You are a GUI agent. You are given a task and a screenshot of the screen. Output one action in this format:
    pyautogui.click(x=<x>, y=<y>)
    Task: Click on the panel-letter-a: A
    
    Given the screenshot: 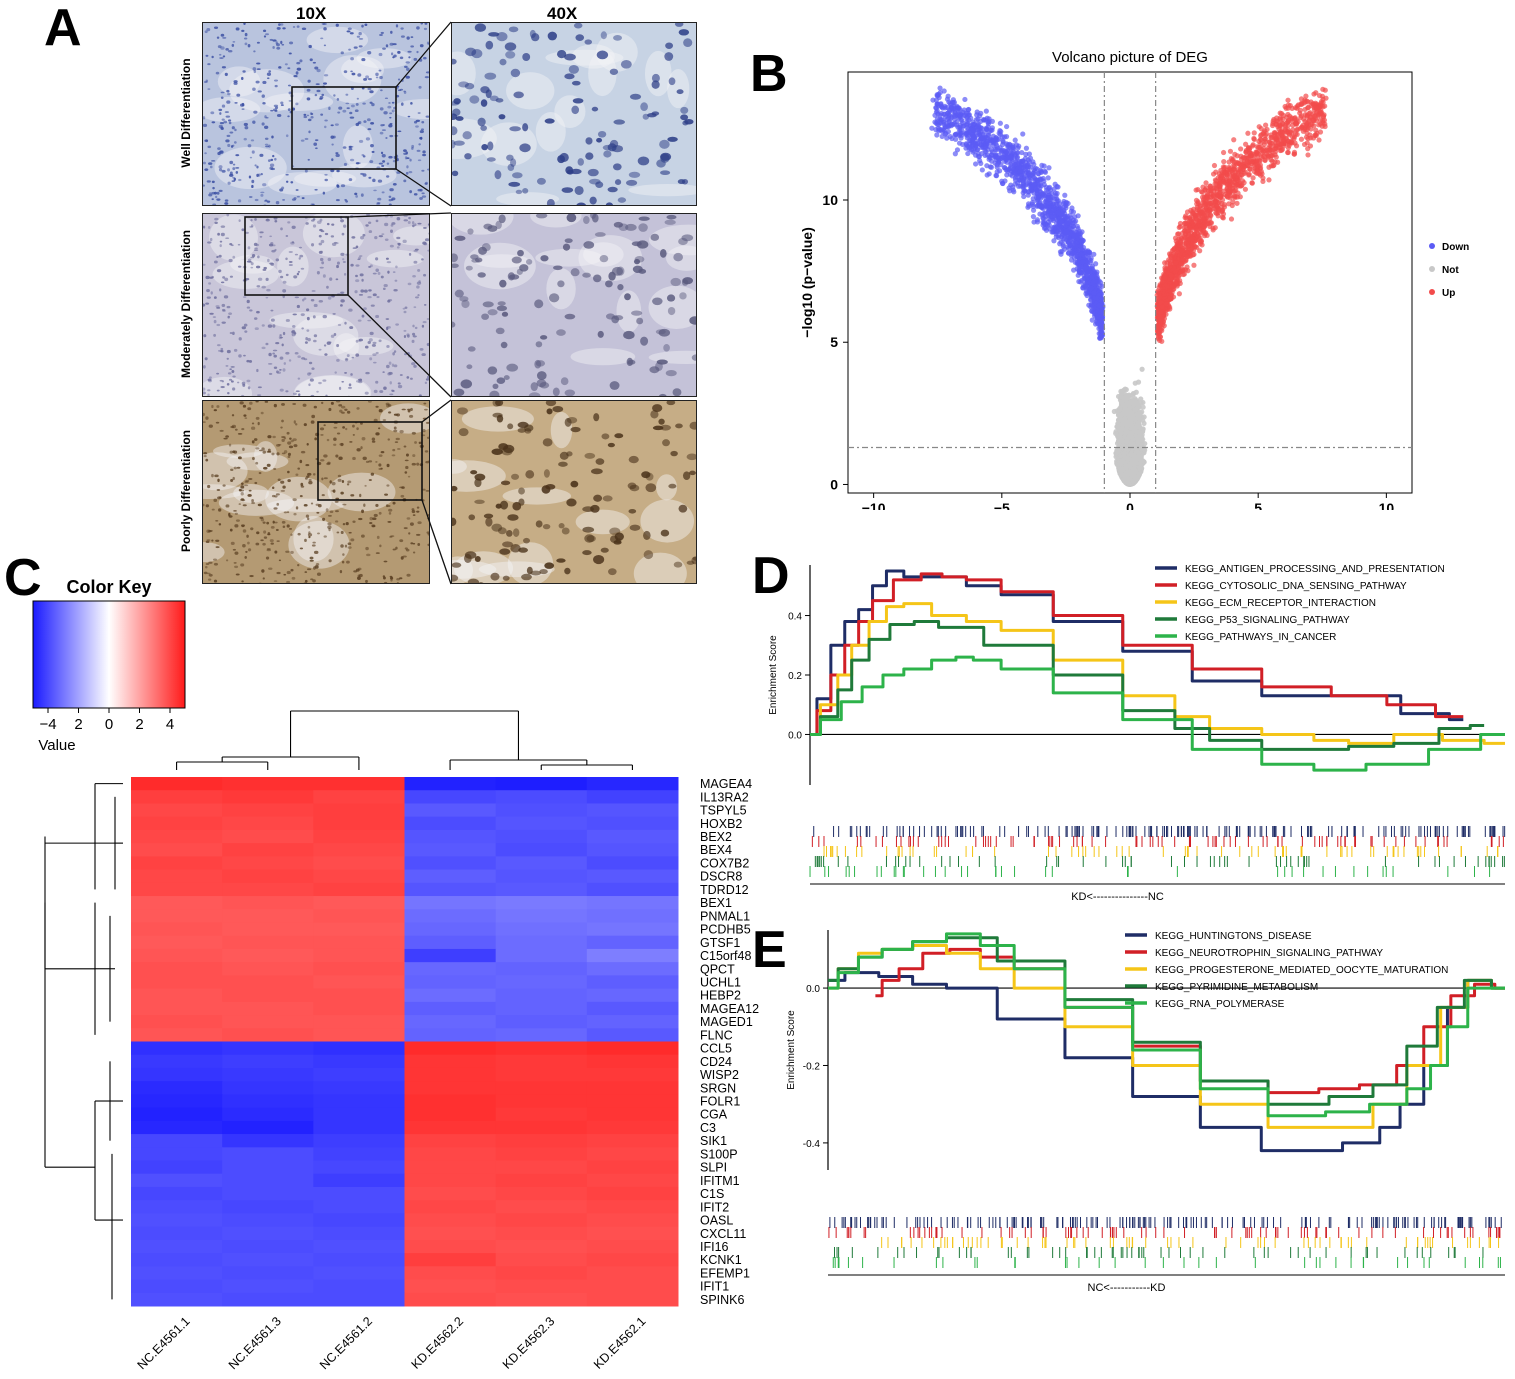 What is the action you would take?
    pyautogui.click(x=63, y=28)
    